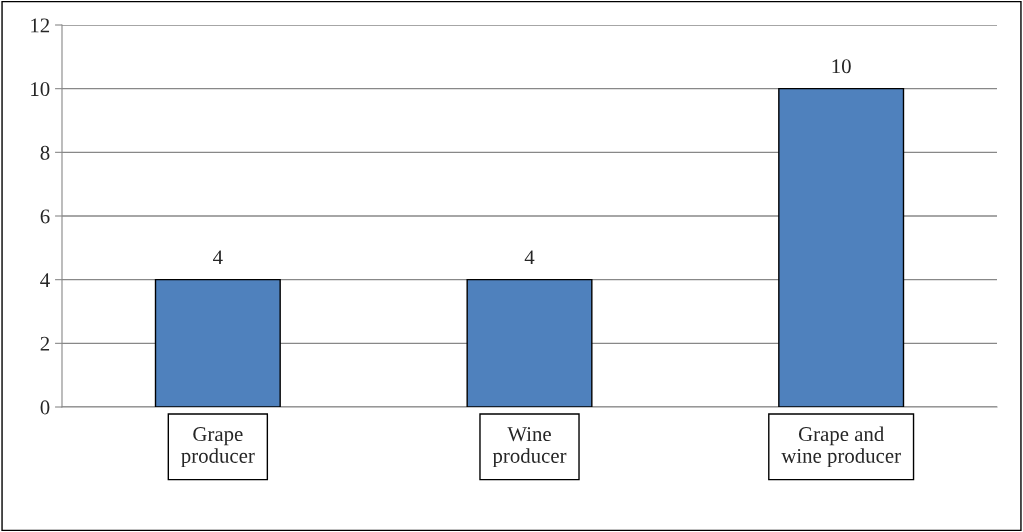 This screenshot has height=532, width=1023. I want to click on y-tick-label: 8, so click(45, 152).